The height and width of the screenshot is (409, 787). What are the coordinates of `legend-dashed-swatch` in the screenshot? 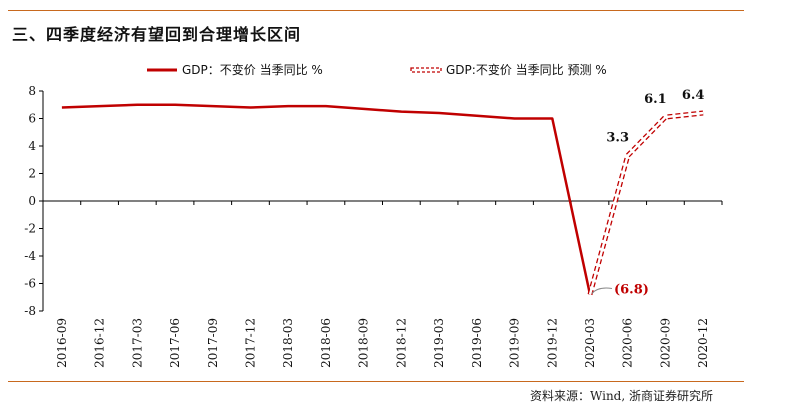 It's located at (426, 70).